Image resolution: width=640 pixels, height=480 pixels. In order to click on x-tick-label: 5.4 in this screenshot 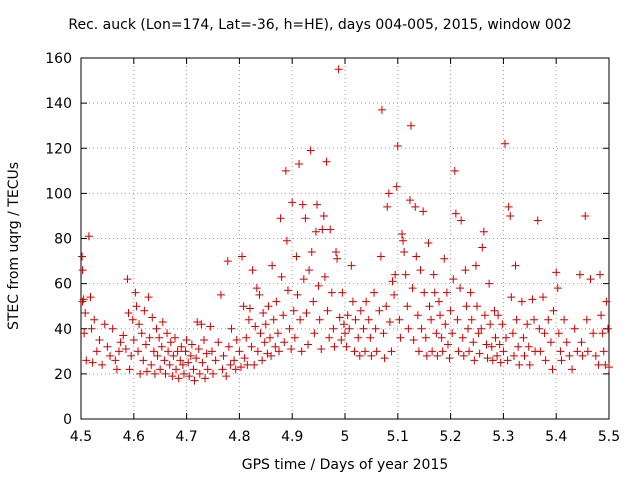, I will do `click(556, 437)`.